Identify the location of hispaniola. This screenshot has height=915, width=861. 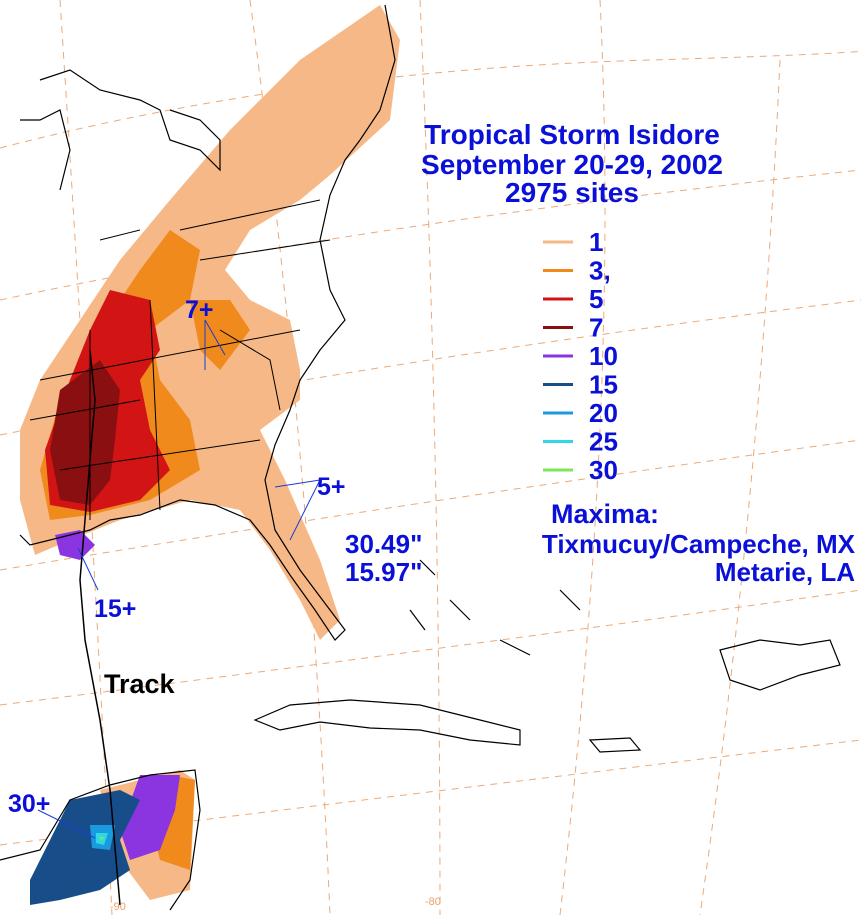
(780, 665).